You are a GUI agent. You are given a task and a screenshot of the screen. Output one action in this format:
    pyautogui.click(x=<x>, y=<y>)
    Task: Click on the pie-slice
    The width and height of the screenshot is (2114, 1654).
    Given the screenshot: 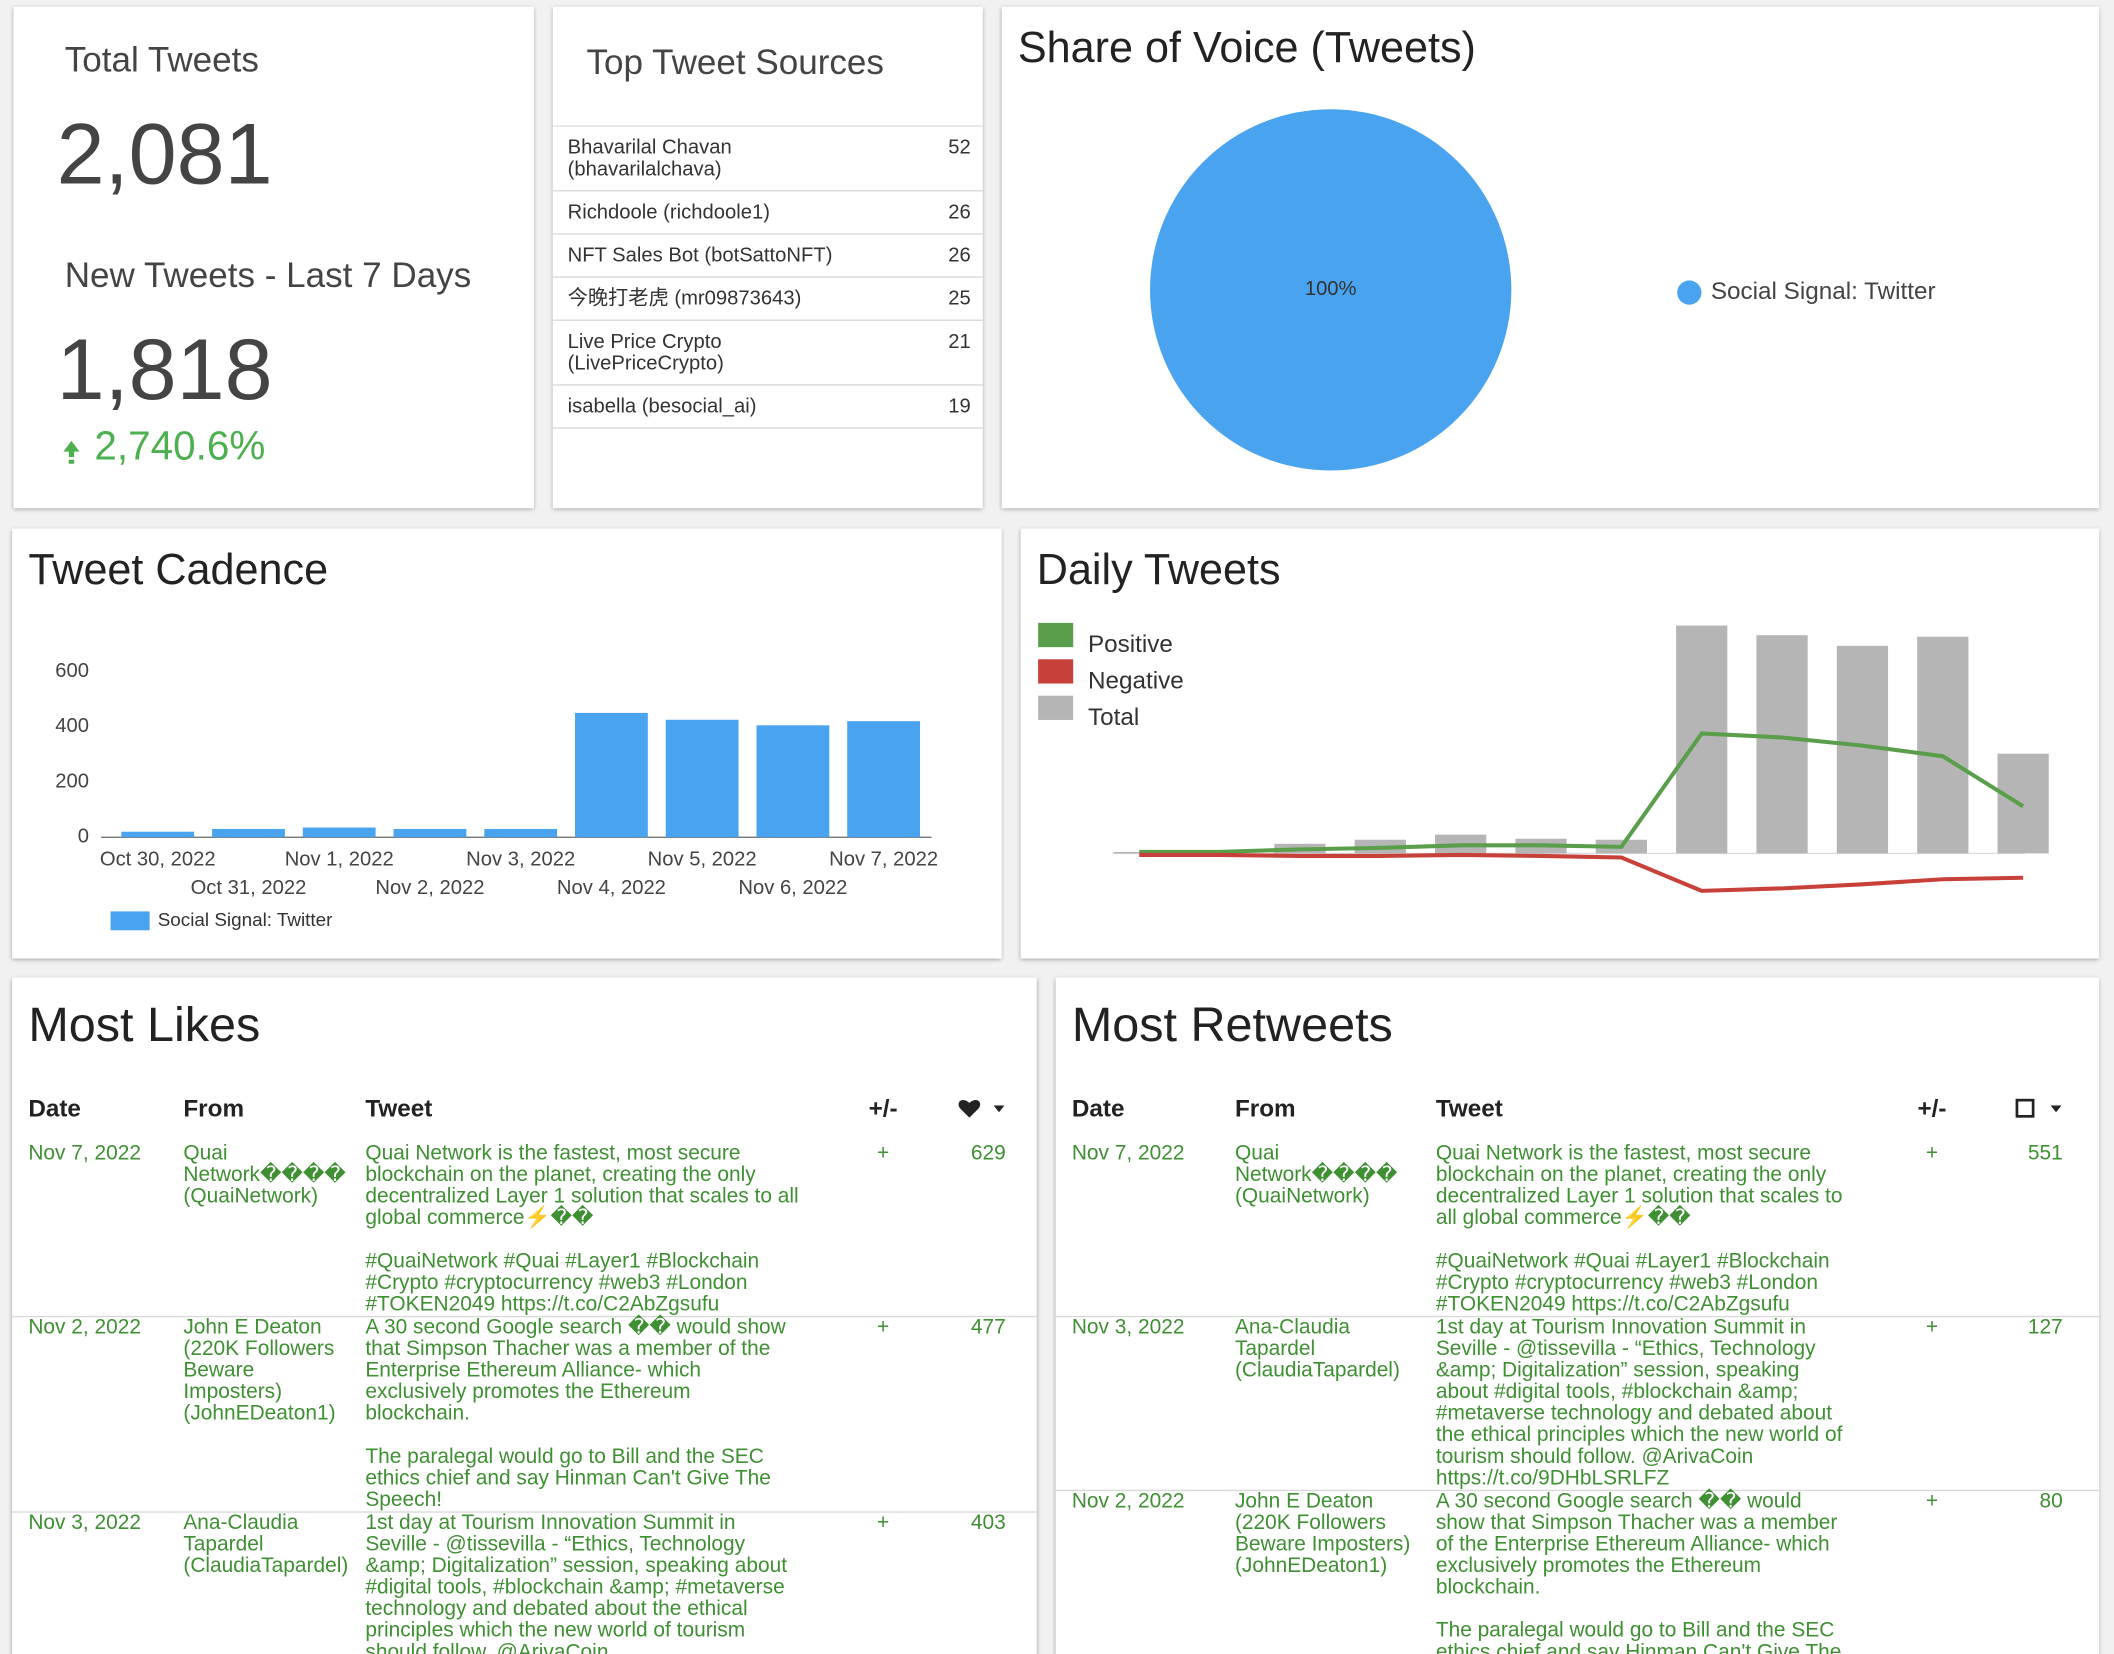 What is the action you would take?
    pyautogui.click(x=1331, y=290)
    